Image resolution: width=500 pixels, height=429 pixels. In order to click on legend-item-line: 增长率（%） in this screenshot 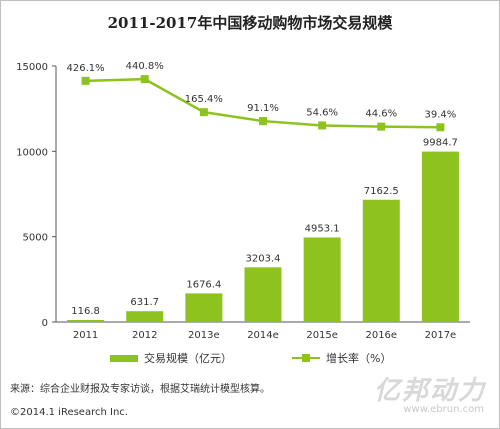, I will do `click(341, 358)`.